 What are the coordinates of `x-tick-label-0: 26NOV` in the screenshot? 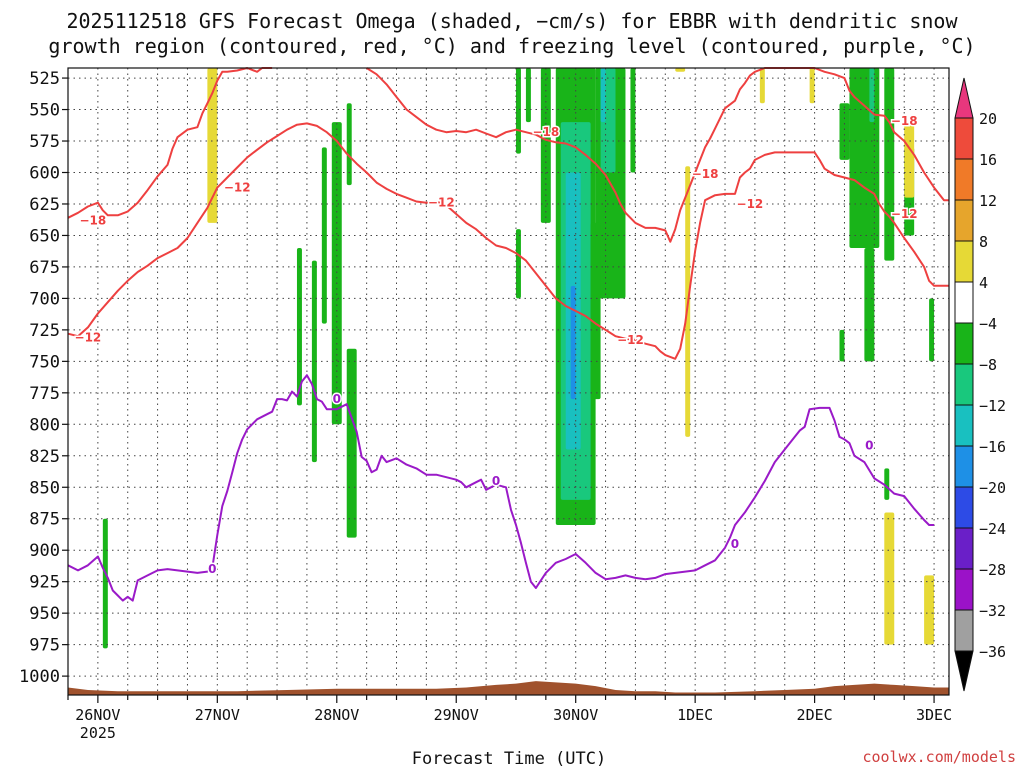 It's located at (97, 715).